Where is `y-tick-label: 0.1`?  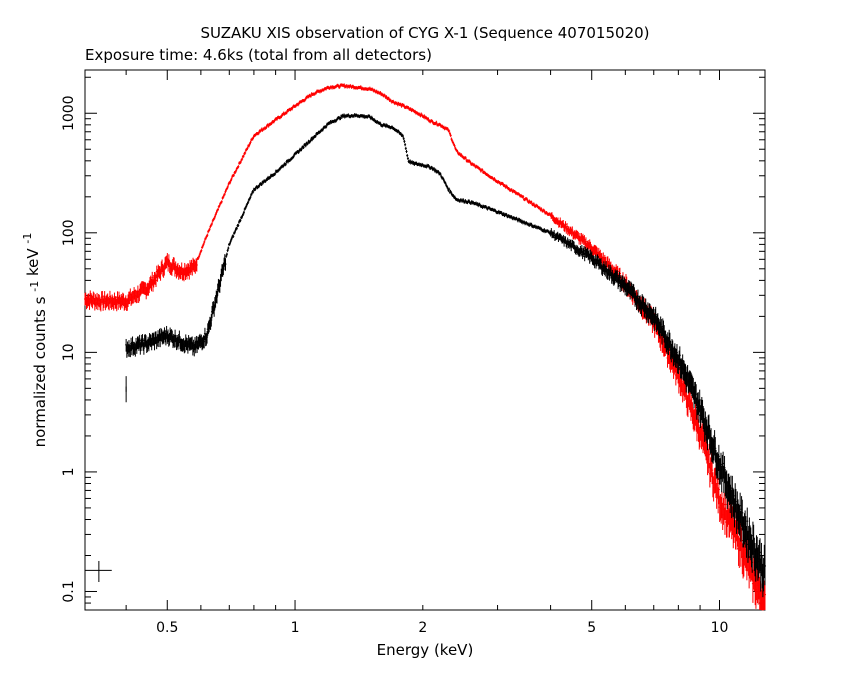 y-tick-label: 0.1 is located at coordinates (69, 591).